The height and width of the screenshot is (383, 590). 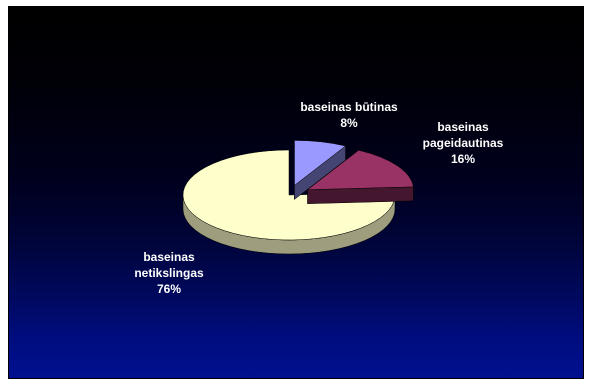 What do you see at coordinates (349, 123) in the screenshot?
I see `pie-label-percent: 8%` at bounding box center [349, 123].